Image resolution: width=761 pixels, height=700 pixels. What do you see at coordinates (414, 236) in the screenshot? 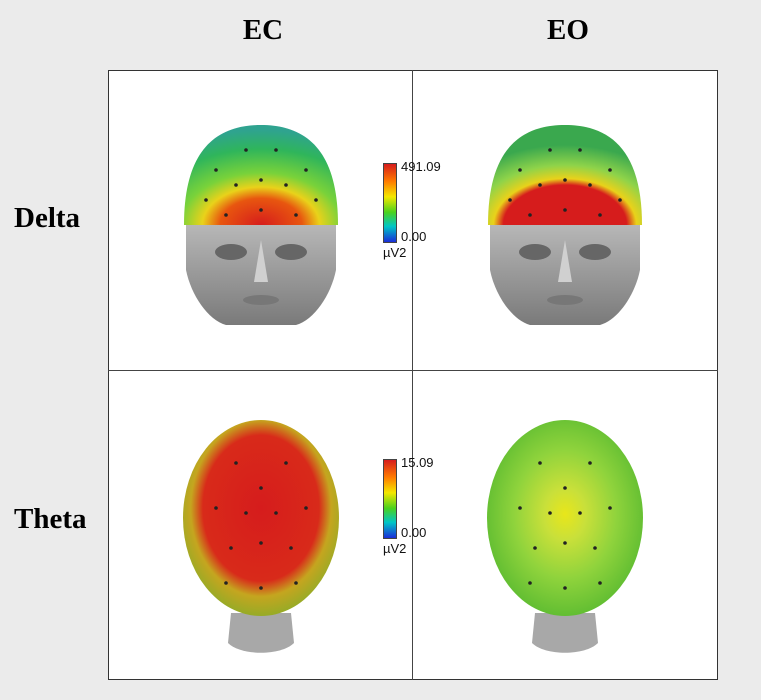
I see `delta-scale-min: 0.00` at bounding box center [414, 236].